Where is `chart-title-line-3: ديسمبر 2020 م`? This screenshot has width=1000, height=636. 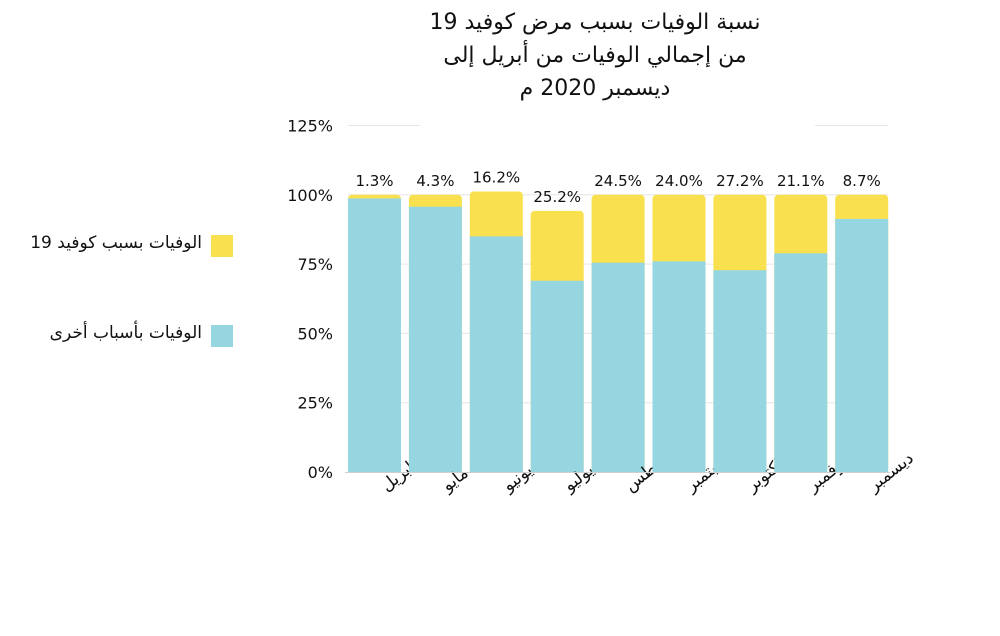 chart-title-line-3: ديسمبر 2020 م is located at coordinates (595, 88).